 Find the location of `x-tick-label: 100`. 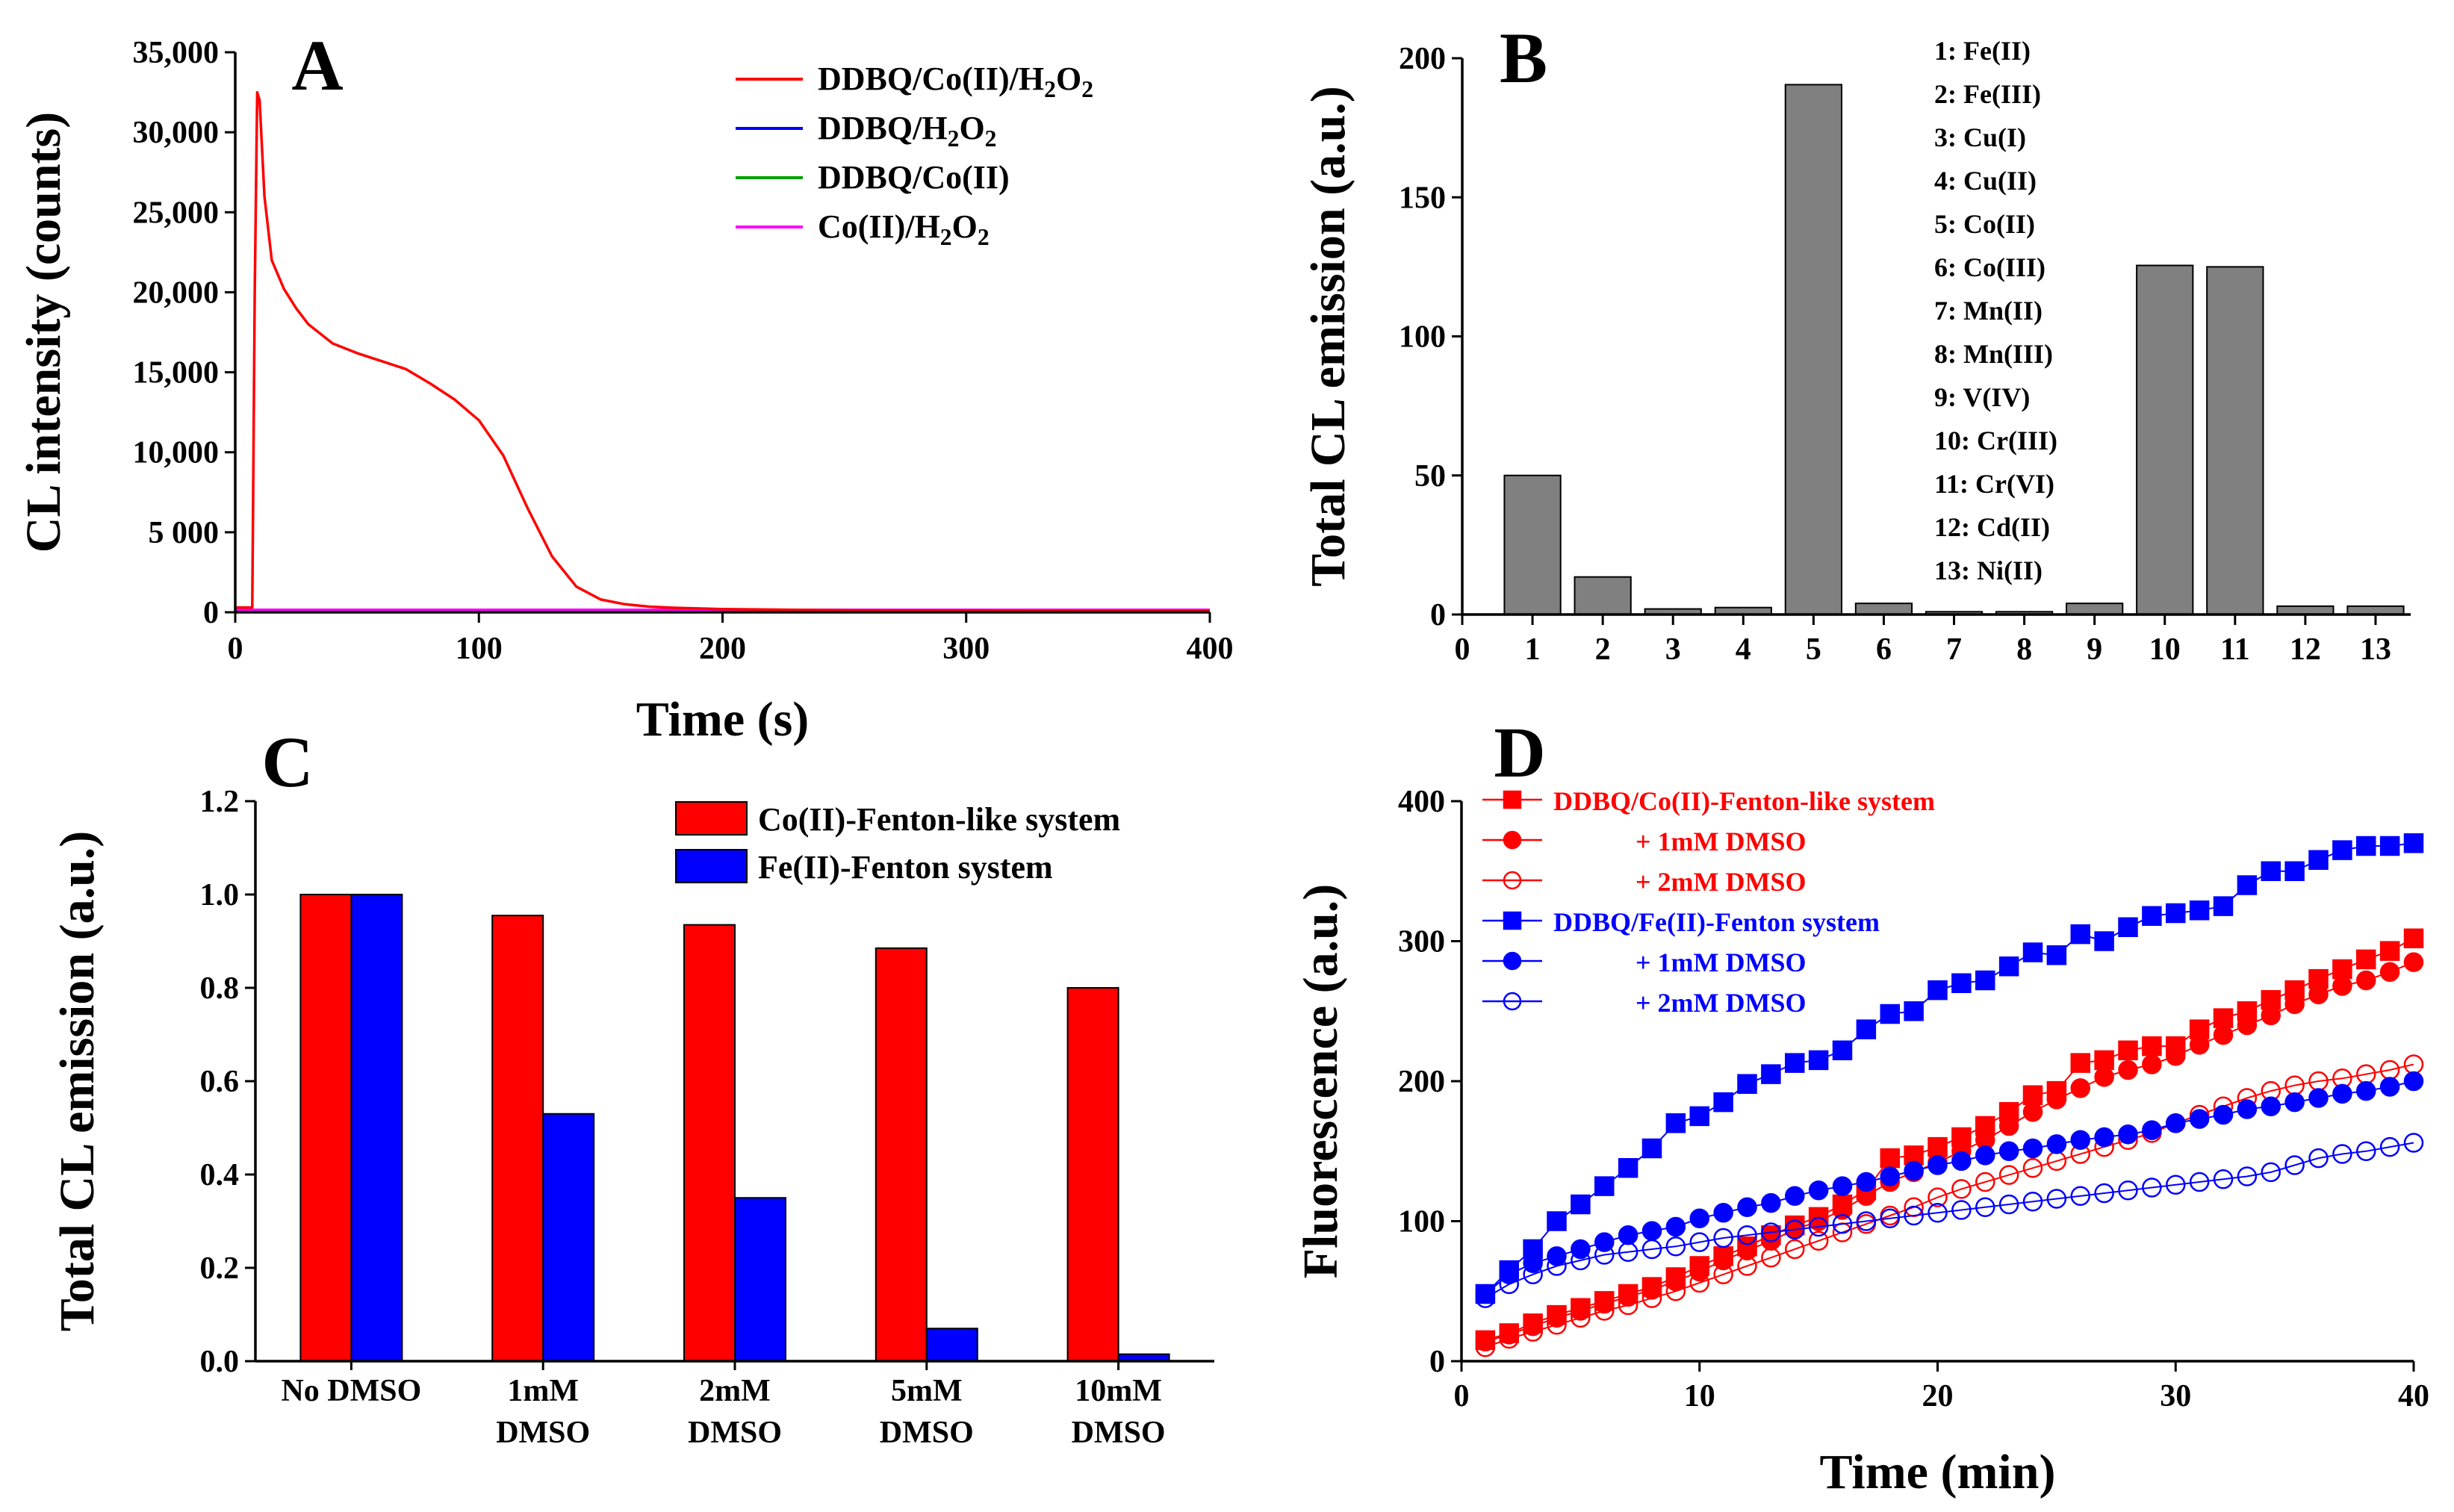

x-tick-label: 100 is located at coordinates (479, 649).